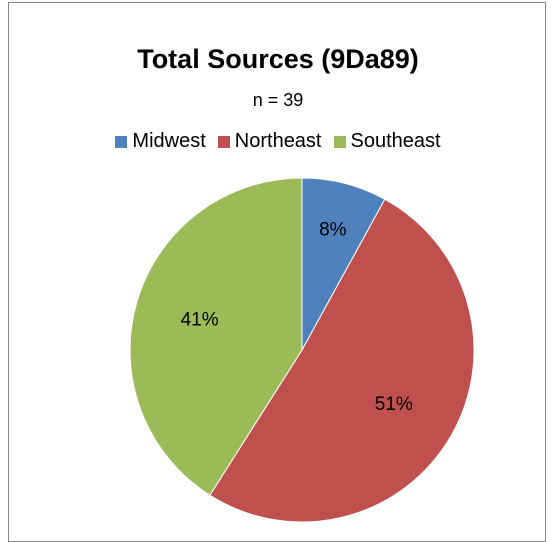 This screenshot has width=556, height=542. What do you see at coordinates (394, 404) in the screenshot?
I see `slice-label-northeast: 51%` at bounding box center [394, 404].